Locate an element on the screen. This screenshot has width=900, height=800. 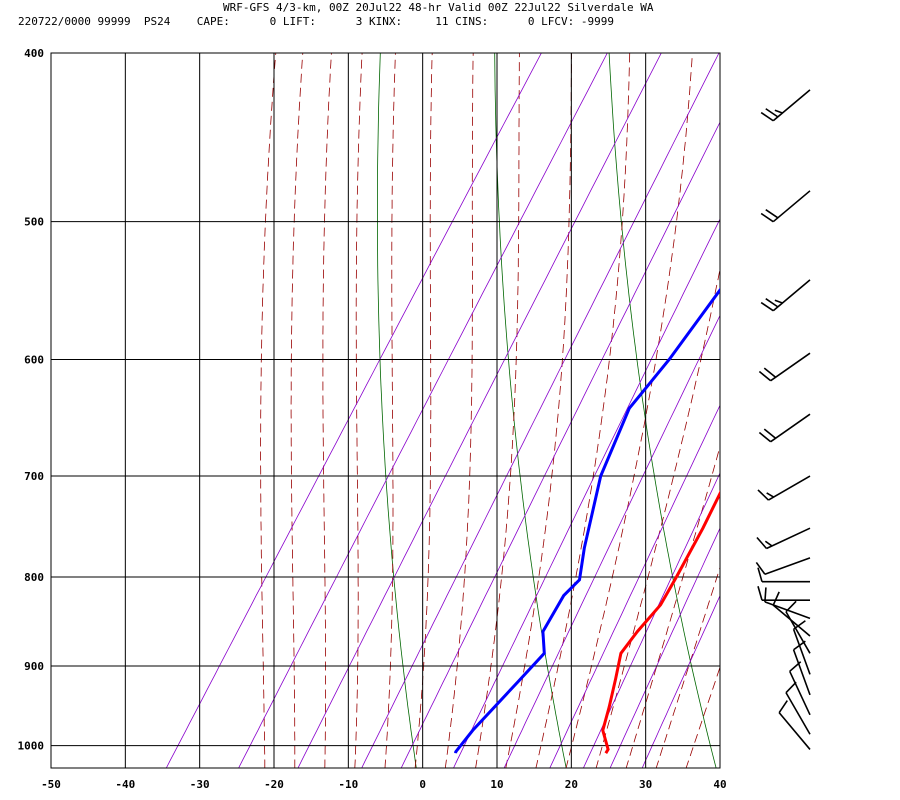
x-tick-label: 20 is located at coordinates (571, 784).